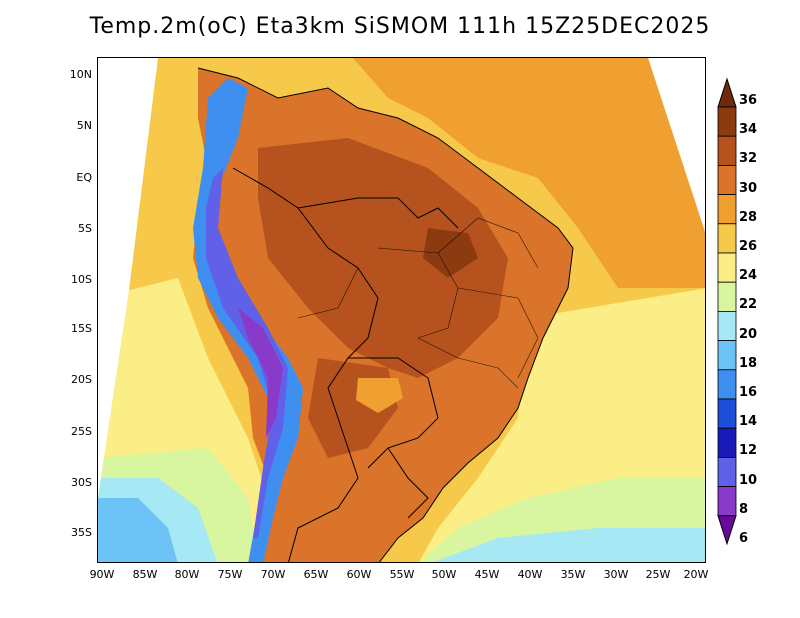 This screenshot has width=800, height=618. What do you see at coordinates (566, 545) in the screenshot?
I see `south-atlantic-coldest` at bounding box center [566, 545].